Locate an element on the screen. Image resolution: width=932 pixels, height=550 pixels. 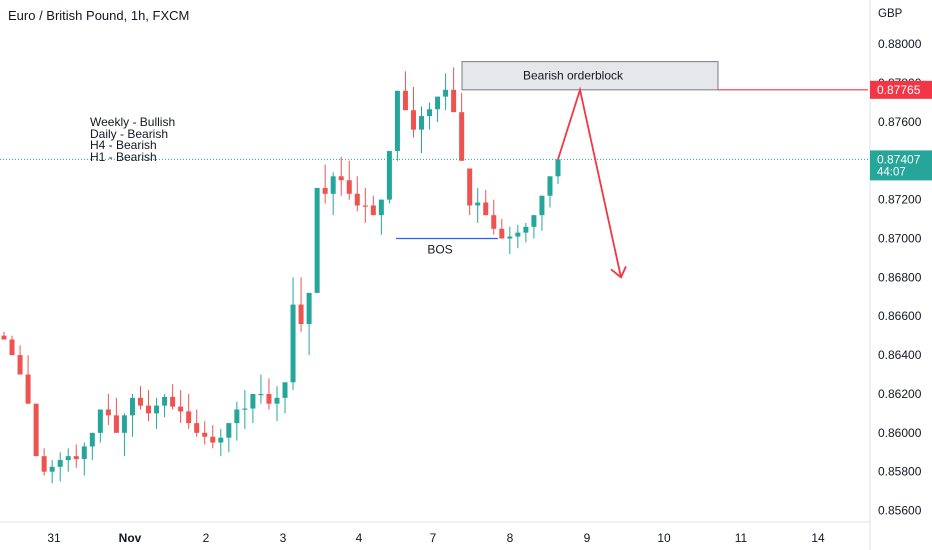
current-price-tag is located at coordinates (901, 165).